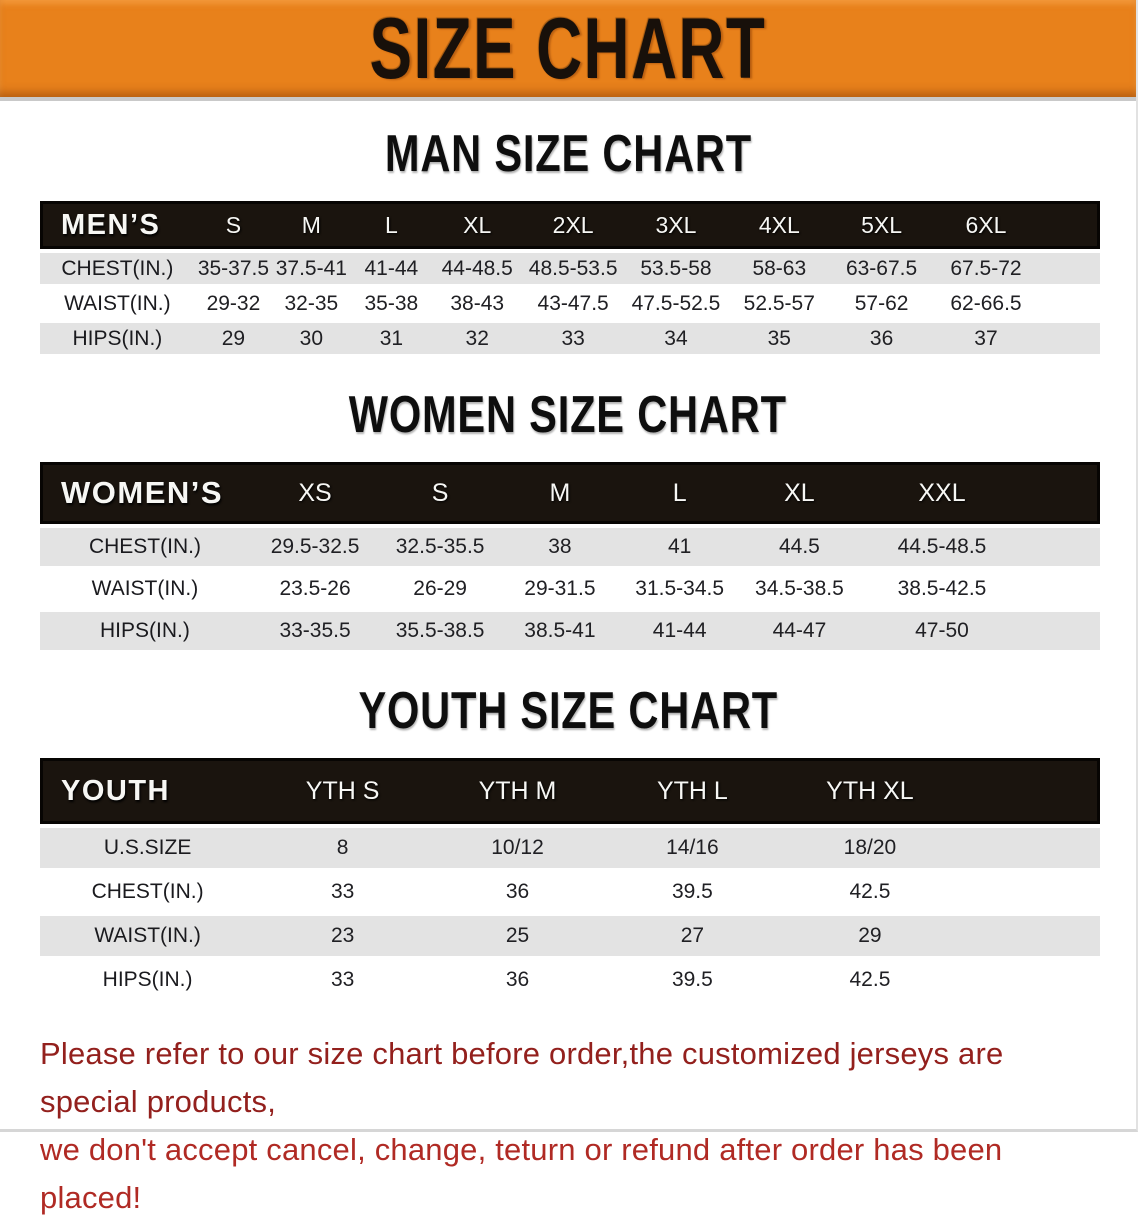 The height and width of the screenshot is (1222, 1138). What do you see at coordinates (692, 935) in the screenshot?
I see `size-cell: 27` at bounding box center [692, 935].